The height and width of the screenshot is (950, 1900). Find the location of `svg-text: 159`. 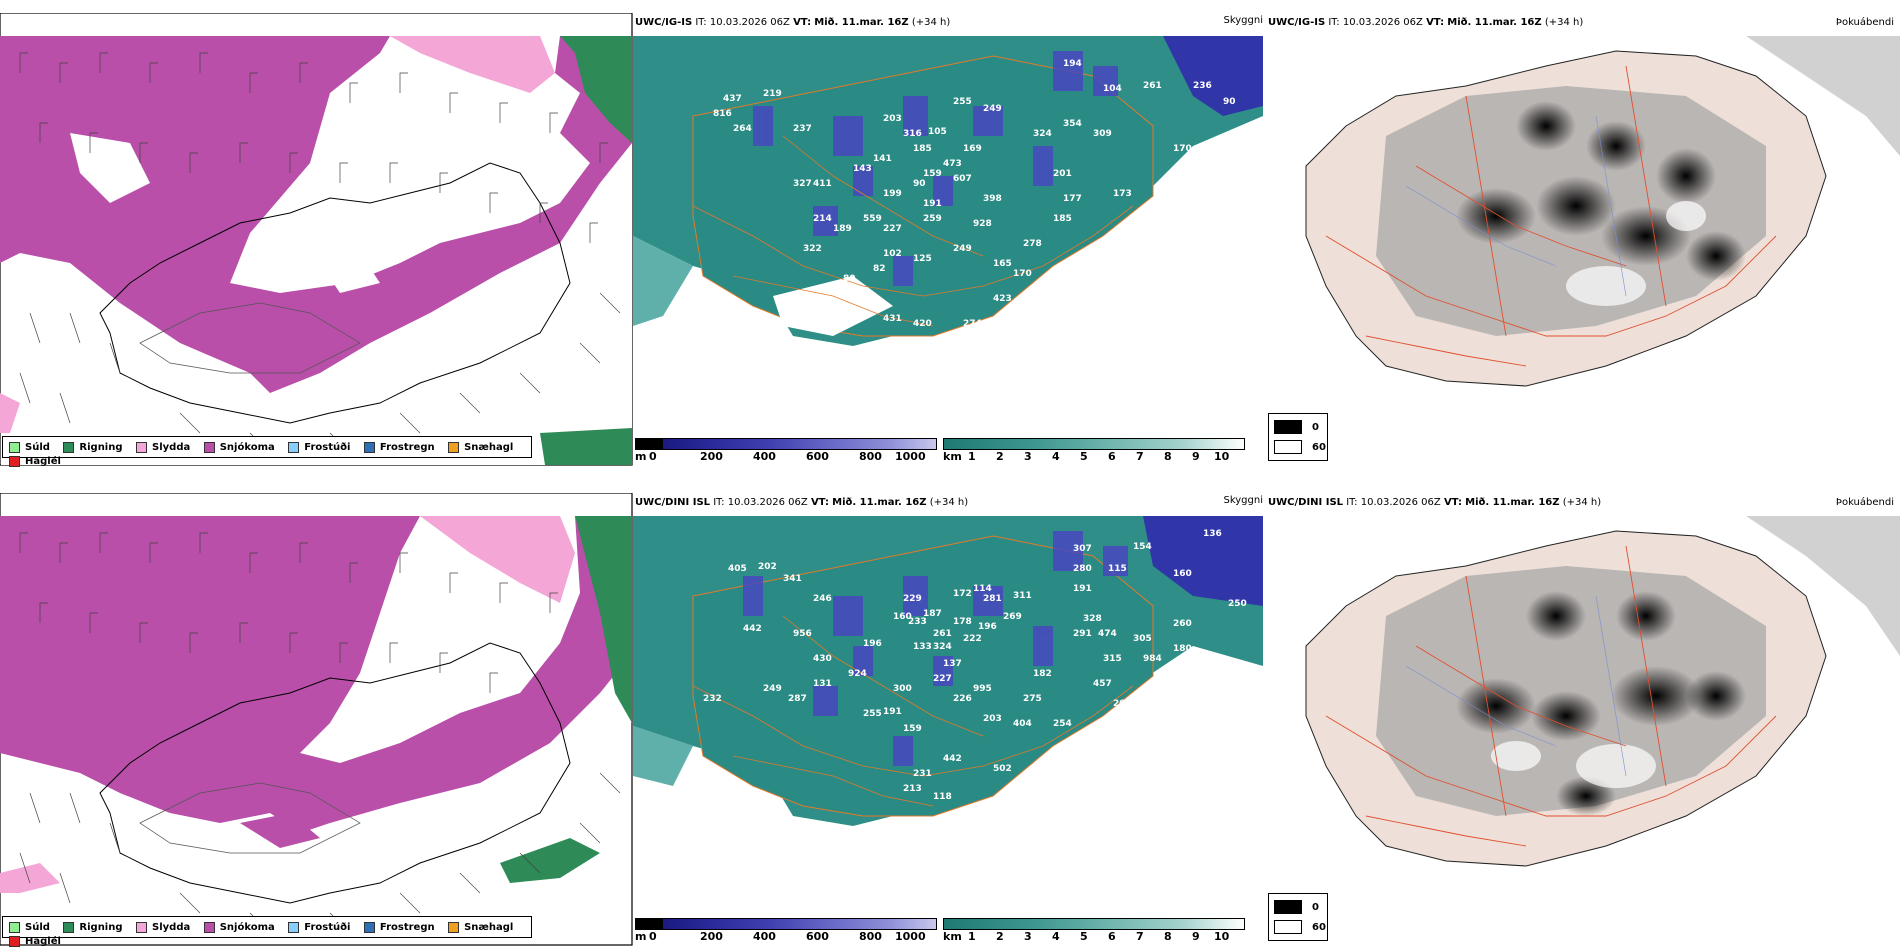

svg-text: 159 is located at coordinates (932, 174).